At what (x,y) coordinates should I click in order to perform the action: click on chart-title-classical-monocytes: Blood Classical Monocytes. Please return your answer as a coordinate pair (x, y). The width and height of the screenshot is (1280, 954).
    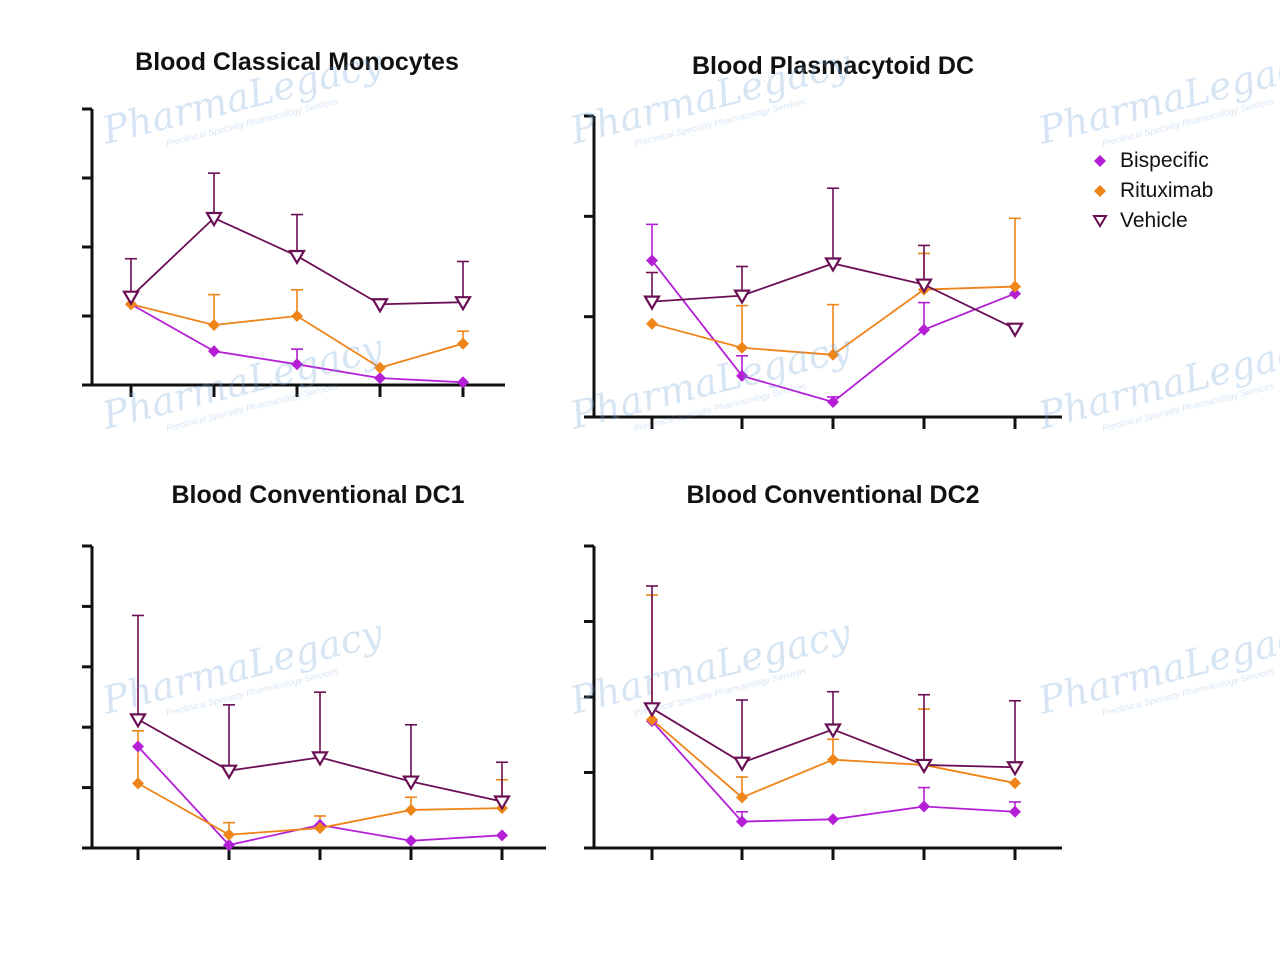
    Looking at the image, I should click on (297, 62).